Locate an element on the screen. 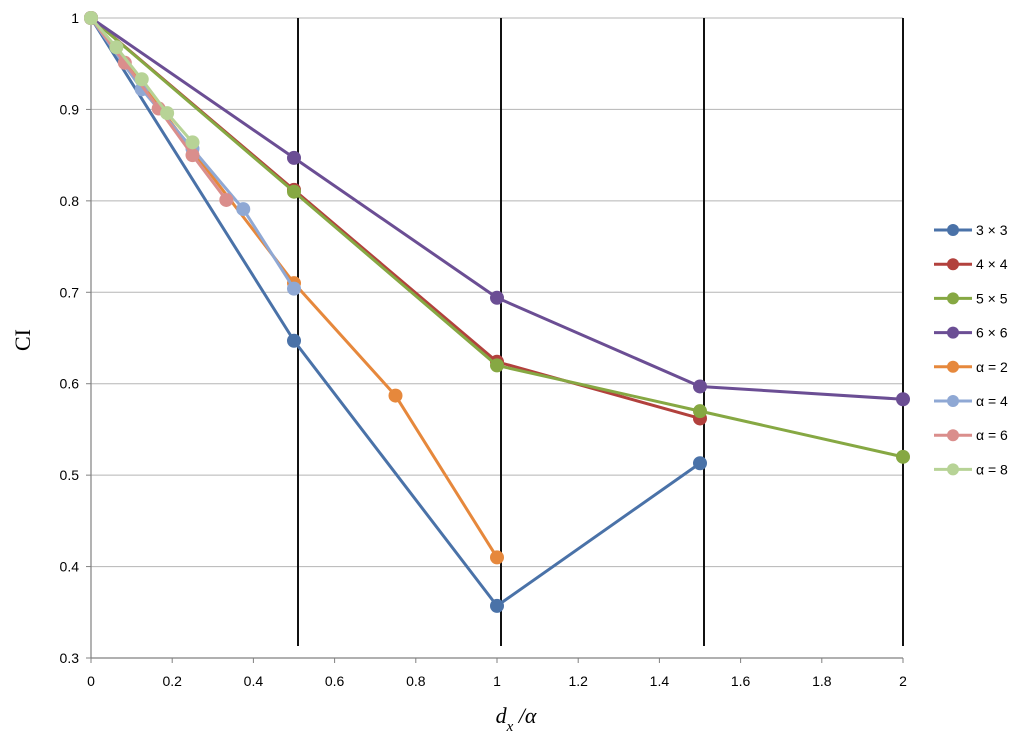 The height and width of the screenshot is (736, 1024). x-tick-label: 0.8 is located at coordinates (416, 681).